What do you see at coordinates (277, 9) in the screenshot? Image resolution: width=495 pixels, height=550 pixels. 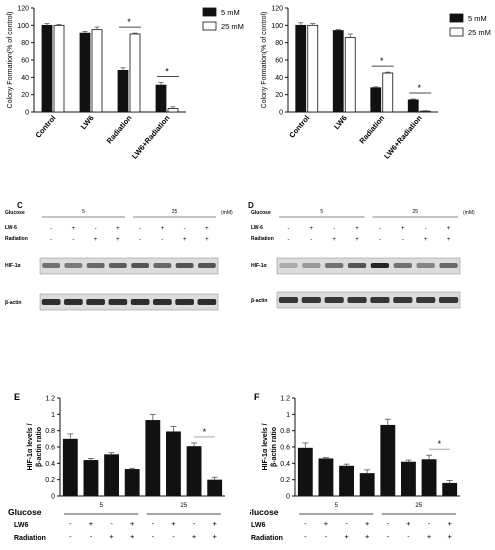 I see `y-tick-label: 120` at bounding box center [277, 9].